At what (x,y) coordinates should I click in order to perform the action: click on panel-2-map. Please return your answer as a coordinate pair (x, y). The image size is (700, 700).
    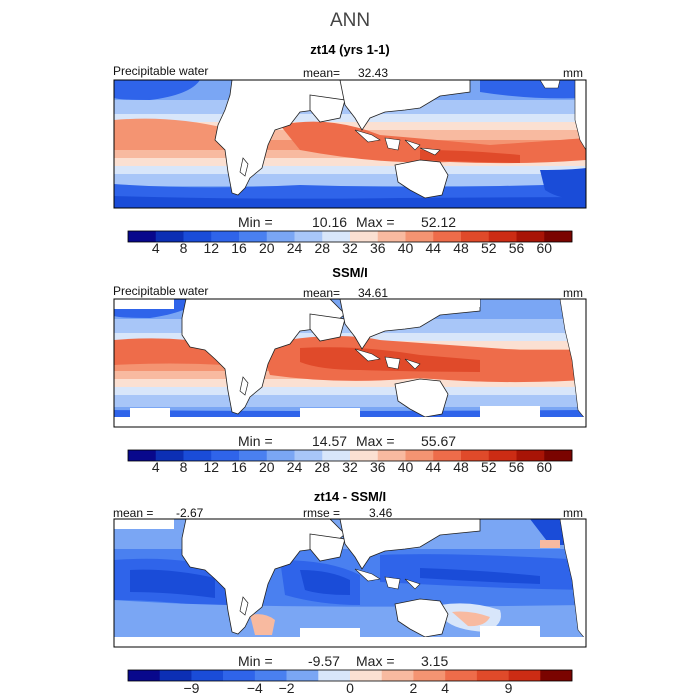
    Looking at the image, I should click on (350, 363).